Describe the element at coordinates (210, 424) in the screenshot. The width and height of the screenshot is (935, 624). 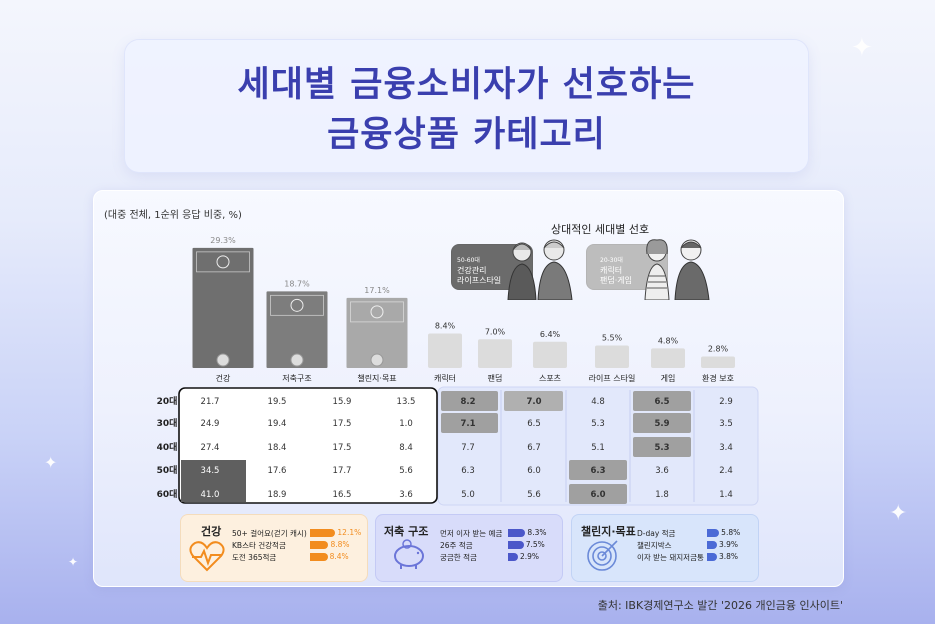
I see `table-cell: 24.9` at that location.